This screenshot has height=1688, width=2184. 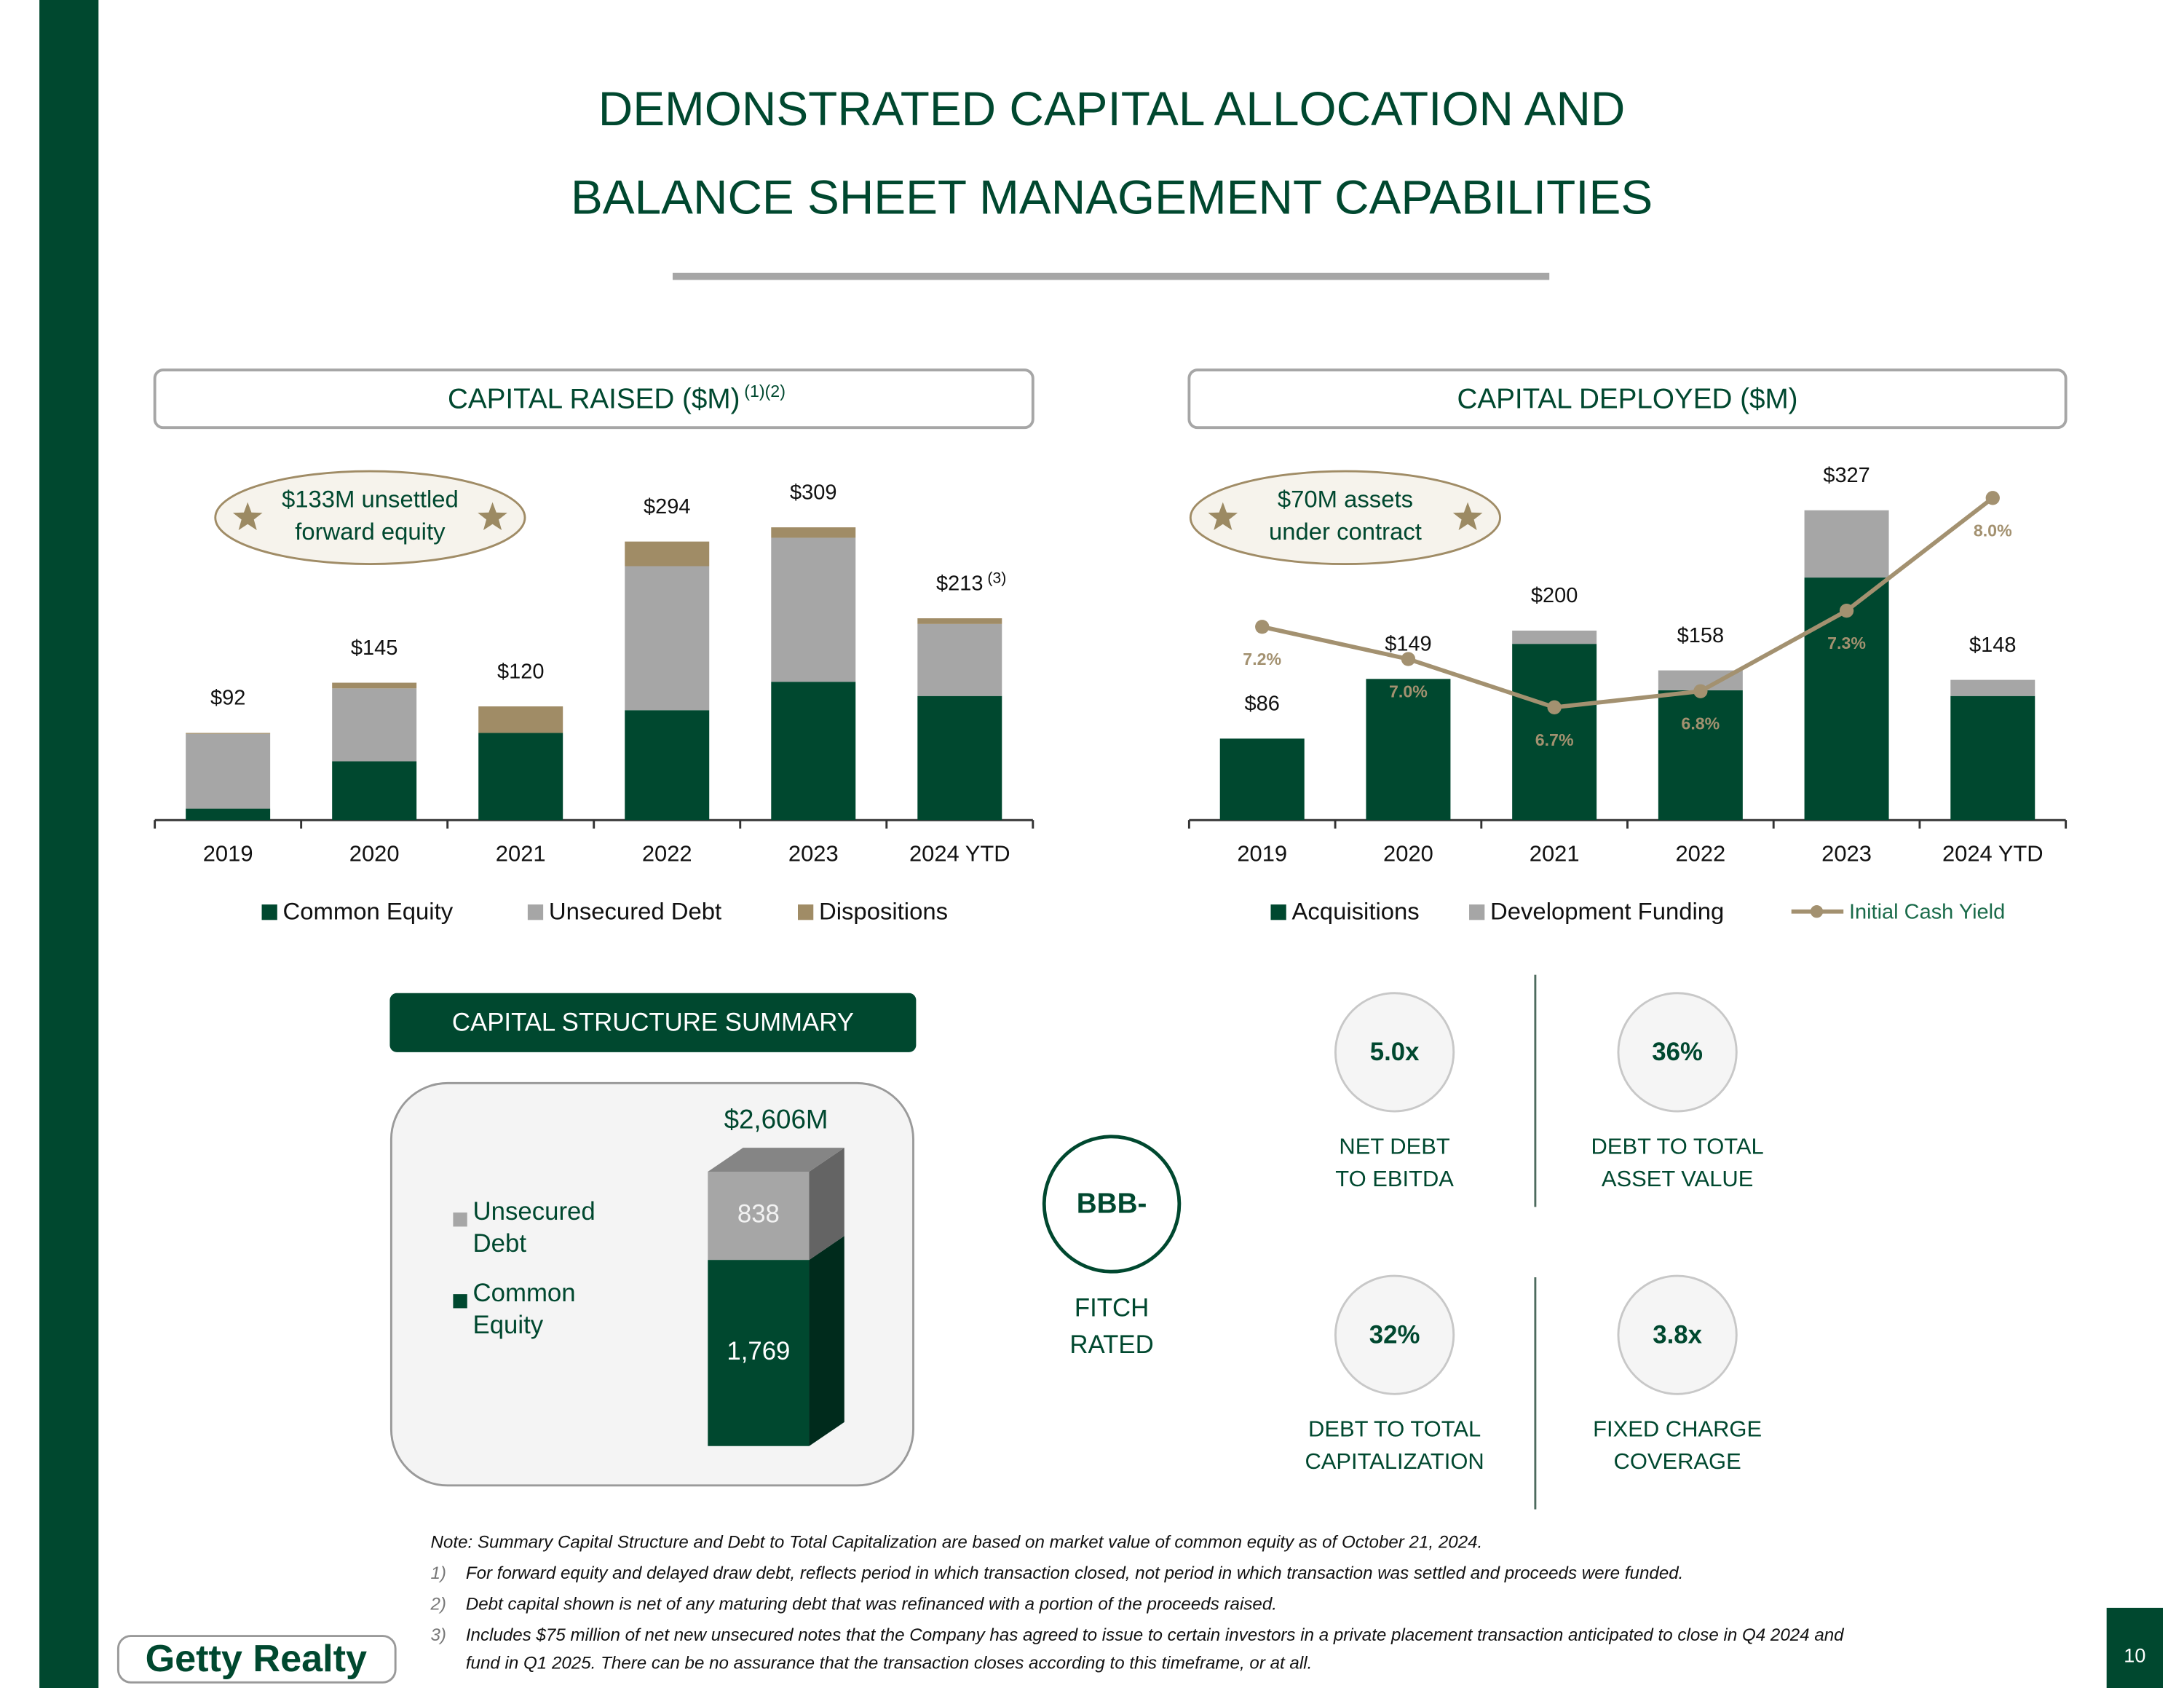 What do you see at coordinates (1112, 1204) in the screenshot?
I see `rating-value: BBB-` at bounding box center [1112, 1204].